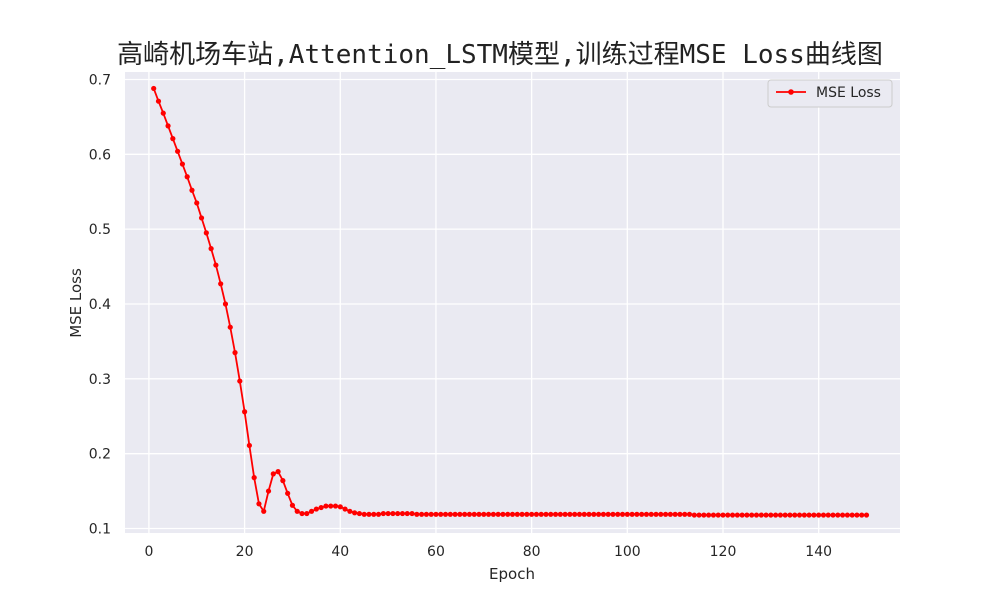  What do you see at coordinates (100, 380) in the screenshot?
I see `y-tick-label: 0.3` at bounding box center [100, 380].